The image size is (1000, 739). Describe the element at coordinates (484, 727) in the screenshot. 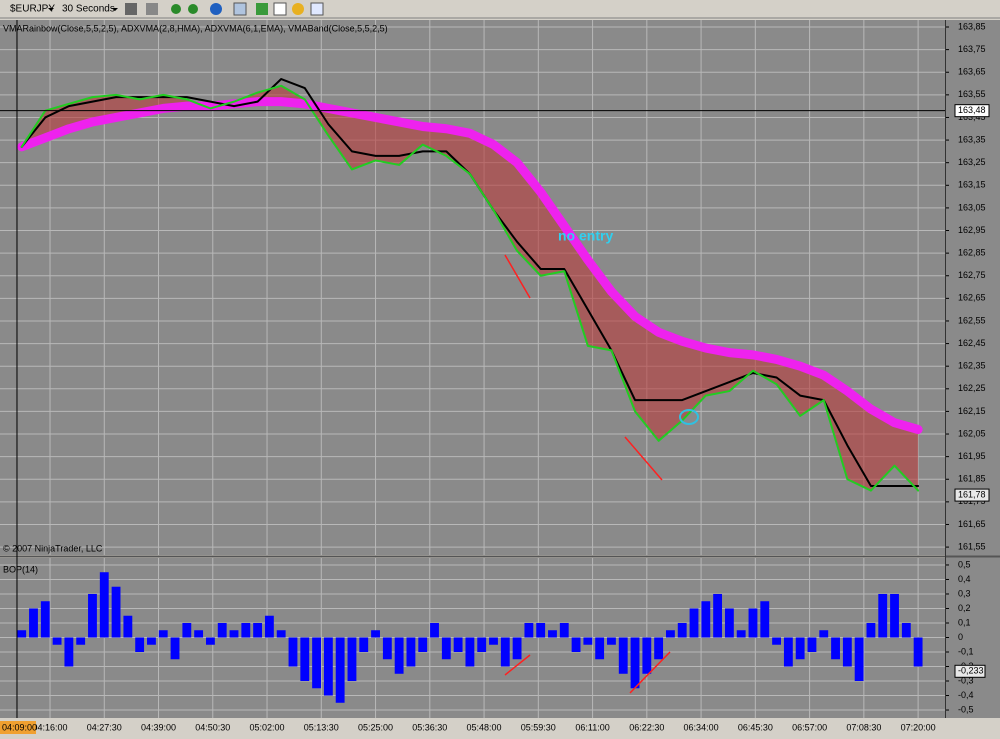

I see `x-tick-label: 05:48:00` at that location.